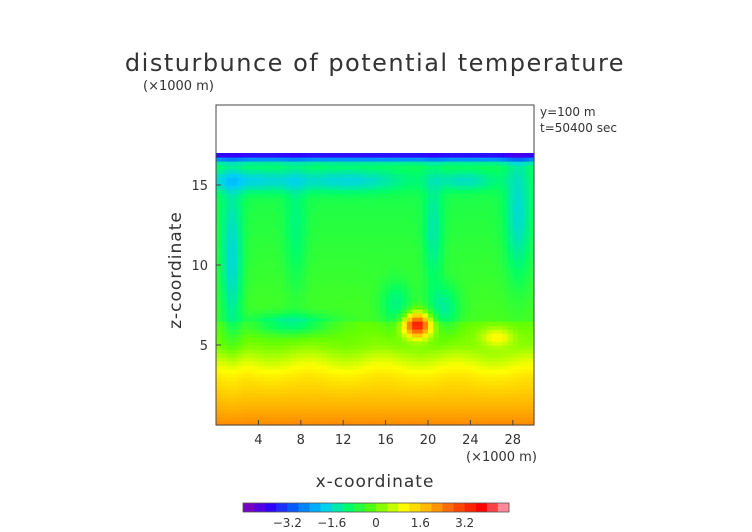  Describe the element at coordinates (568, 112) in the screenshot. I see `annotation-y: y=100 m` at that location.